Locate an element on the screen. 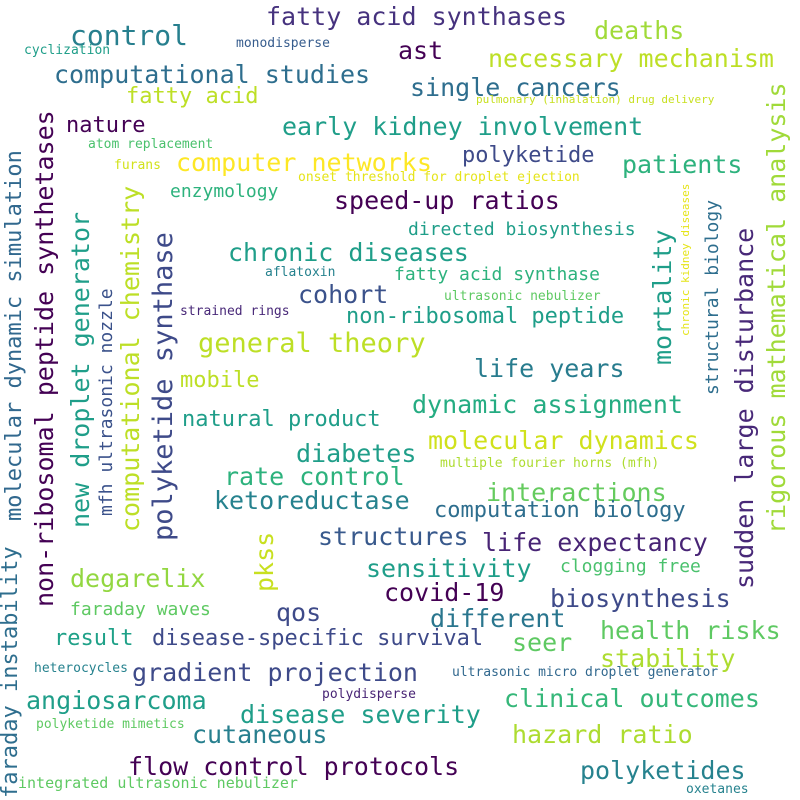 Image resolution: width=800 pixels, height=800 pixels. word: atom replacement is located at coordinates (151, 144).